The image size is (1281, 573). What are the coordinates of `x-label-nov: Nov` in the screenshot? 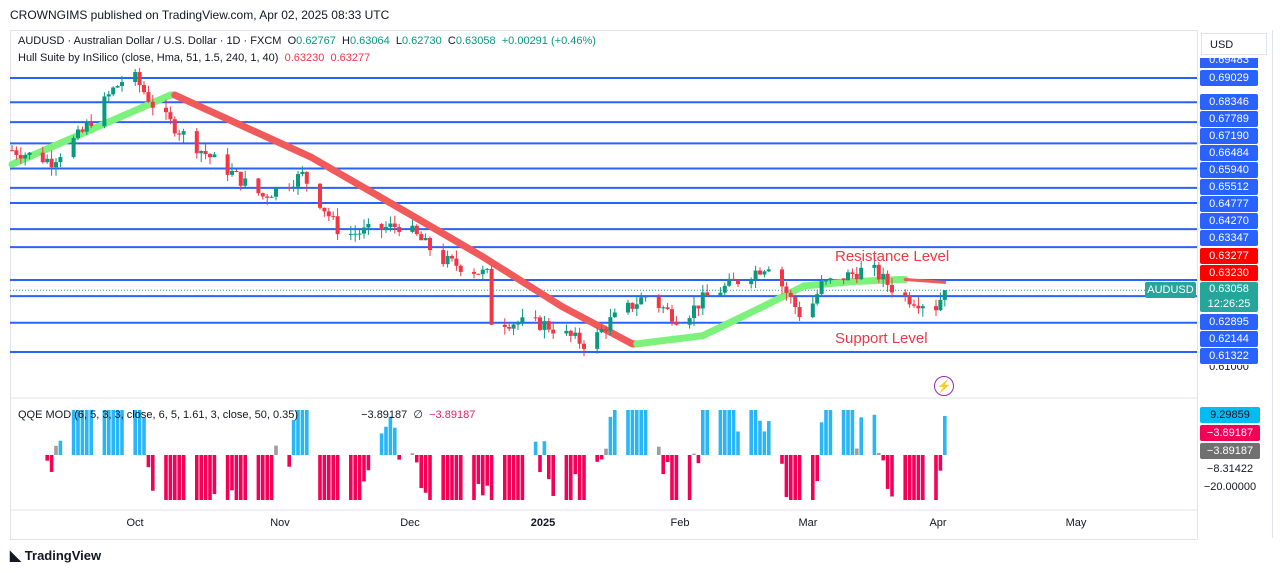 It's located at (280, 523).